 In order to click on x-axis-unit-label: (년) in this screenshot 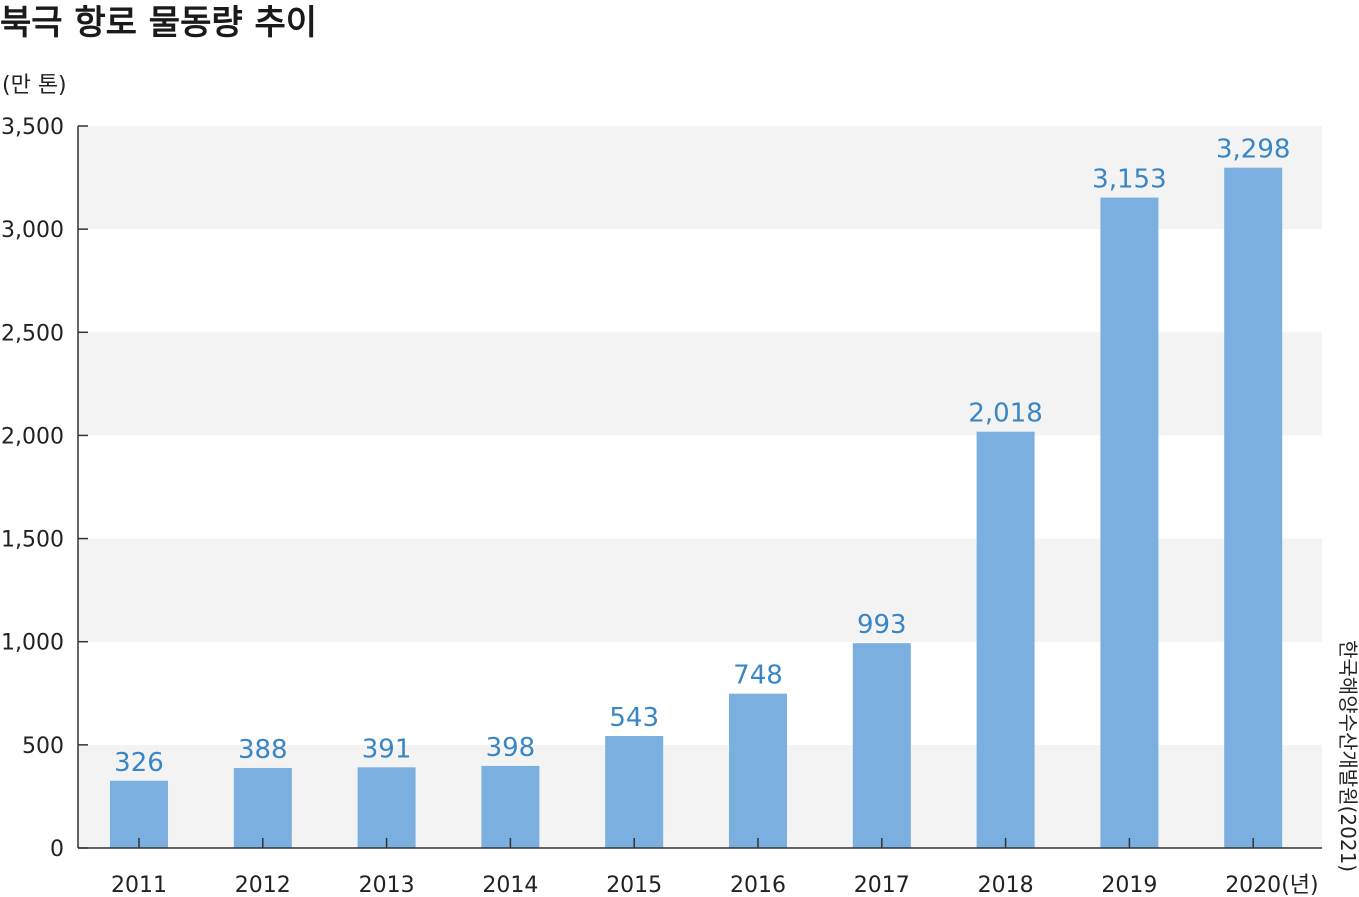, I will do `click(1299, 885)`.